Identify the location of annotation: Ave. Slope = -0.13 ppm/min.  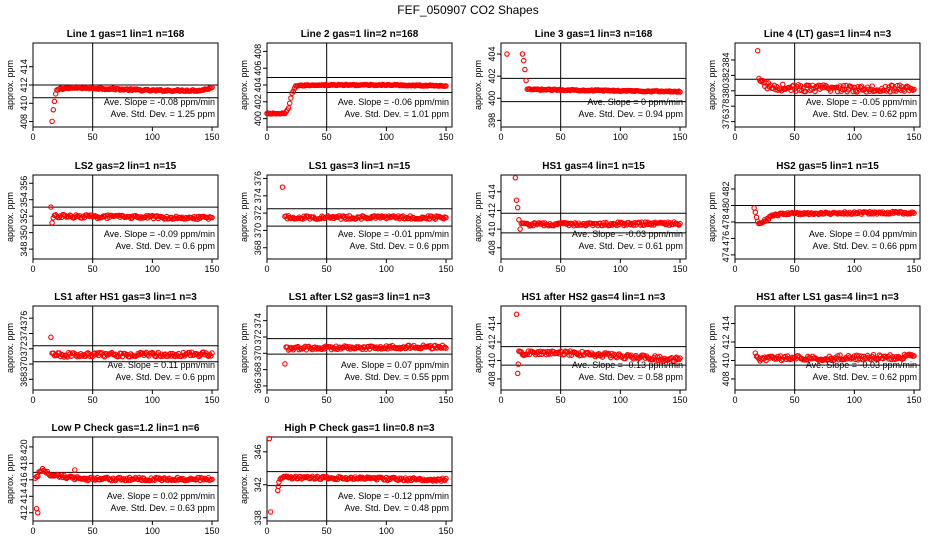
(627, 365).